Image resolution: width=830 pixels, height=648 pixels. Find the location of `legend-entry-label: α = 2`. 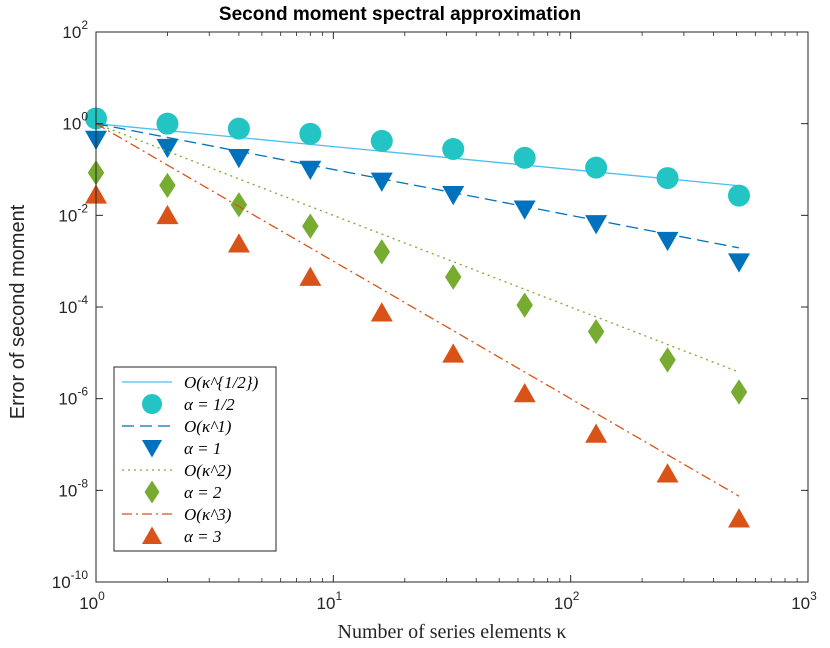

legend-entry-label: α = 2 is located at coordinates (203, 492).